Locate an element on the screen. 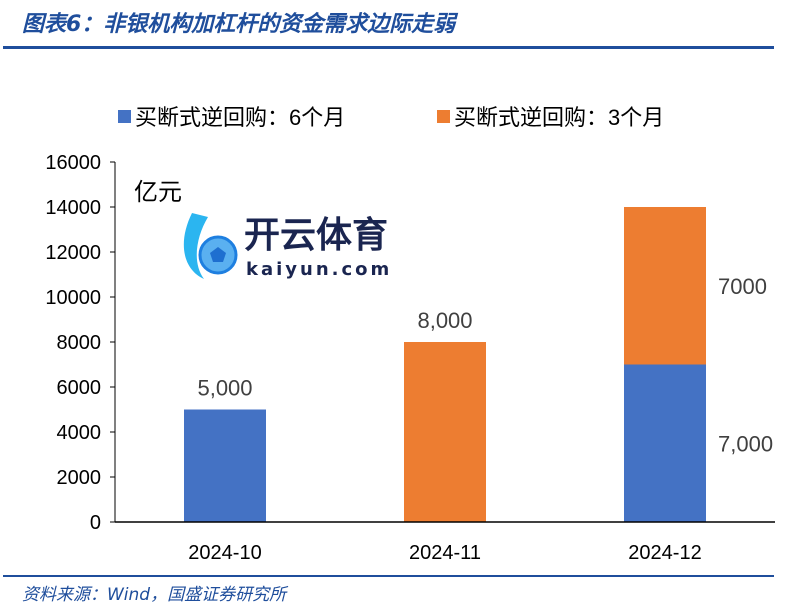 Image resolution: width=787 pixels, height=607 pixels. figure-title: 图表6：非银机构加杠杆的资金需求边际走弱 is located at coordinates (239, 24).